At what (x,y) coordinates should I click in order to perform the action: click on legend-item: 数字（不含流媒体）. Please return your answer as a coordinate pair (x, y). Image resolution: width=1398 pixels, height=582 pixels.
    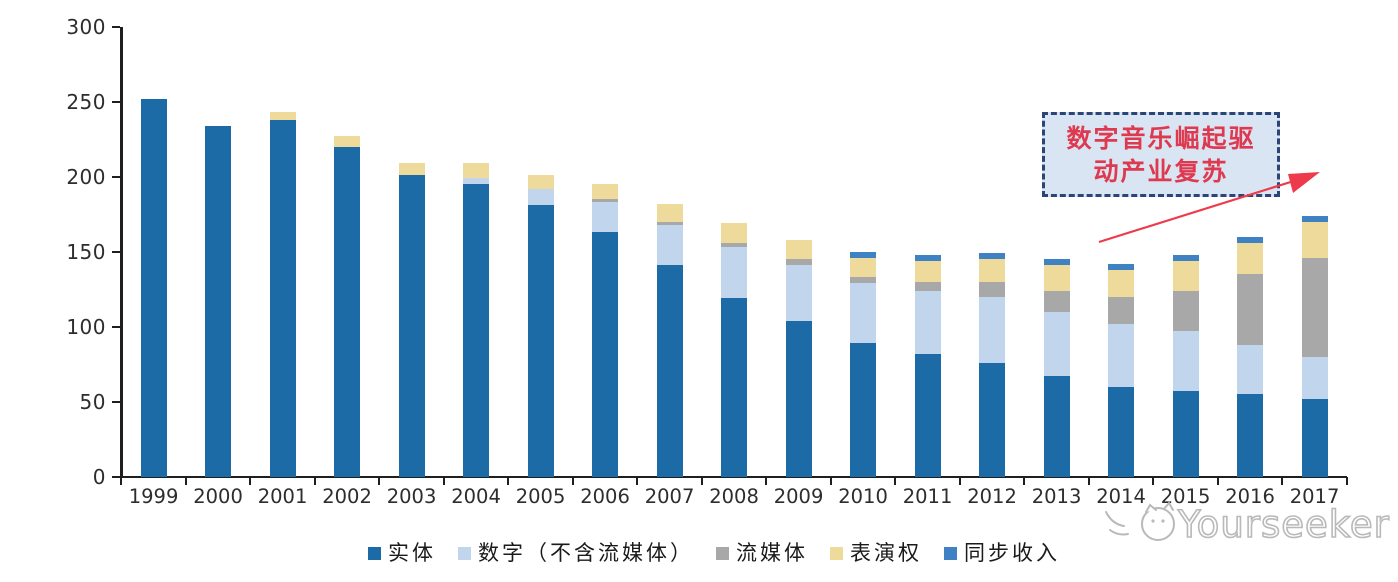
    Looking at the image, I should click on (576, 553).